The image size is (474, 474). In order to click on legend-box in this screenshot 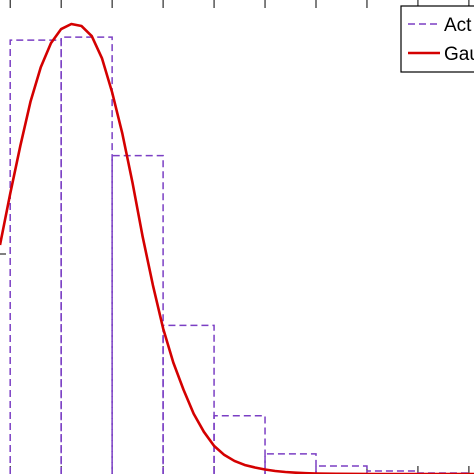, I will do `click(437, 39)`.